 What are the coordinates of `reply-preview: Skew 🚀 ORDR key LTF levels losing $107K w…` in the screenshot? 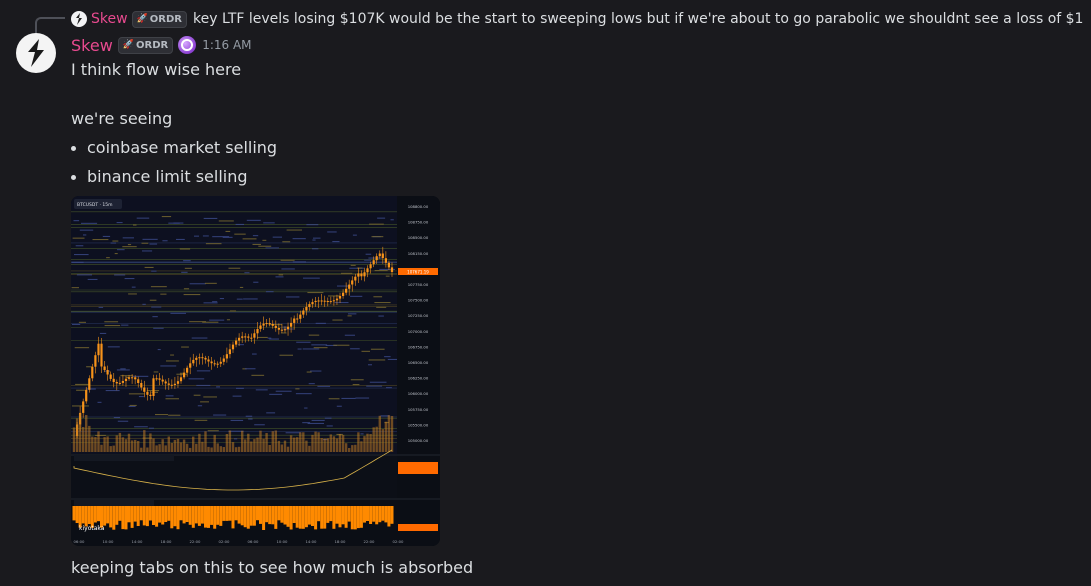 It's located at (577, 19).